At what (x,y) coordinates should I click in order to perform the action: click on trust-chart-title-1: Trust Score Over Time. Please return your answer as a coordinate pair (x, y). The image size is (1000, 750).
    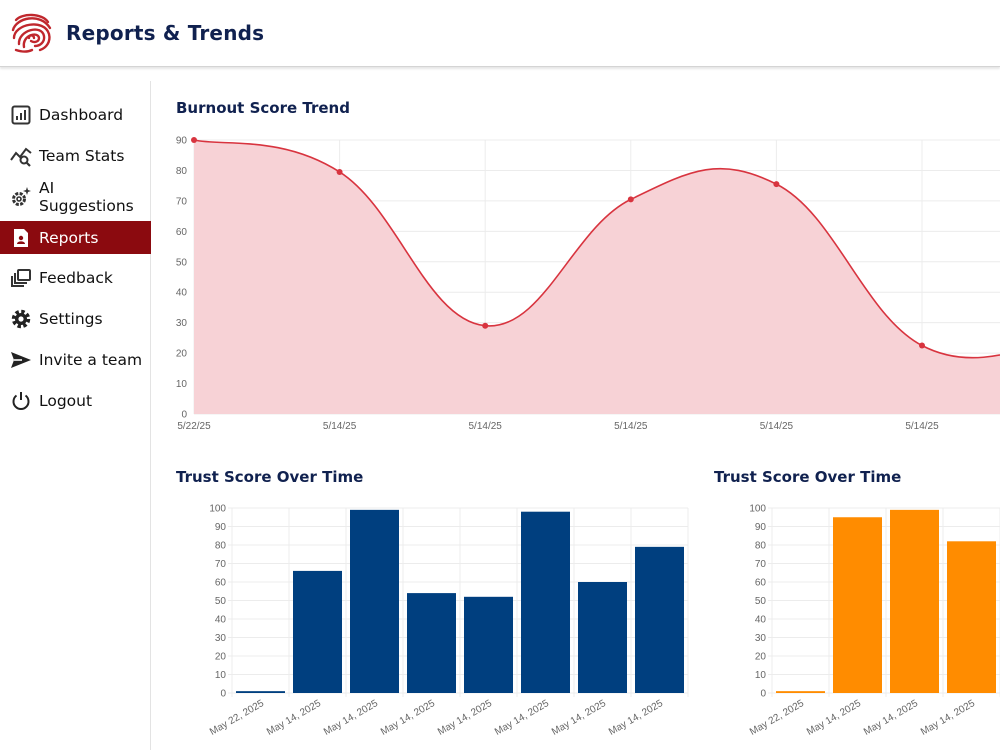
    Looking at the image, I should click on (270, 477).